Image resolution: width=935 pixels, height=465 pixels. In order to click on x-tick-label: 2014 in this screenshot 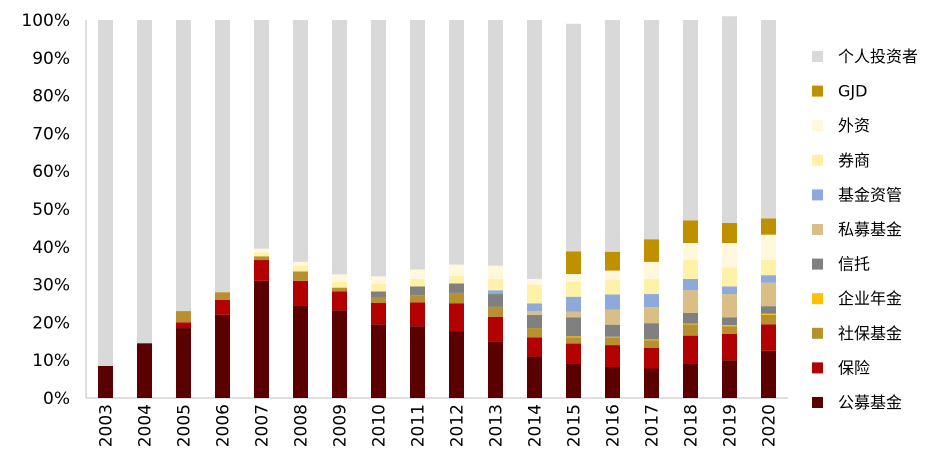, I will do `click(536, 425)`.